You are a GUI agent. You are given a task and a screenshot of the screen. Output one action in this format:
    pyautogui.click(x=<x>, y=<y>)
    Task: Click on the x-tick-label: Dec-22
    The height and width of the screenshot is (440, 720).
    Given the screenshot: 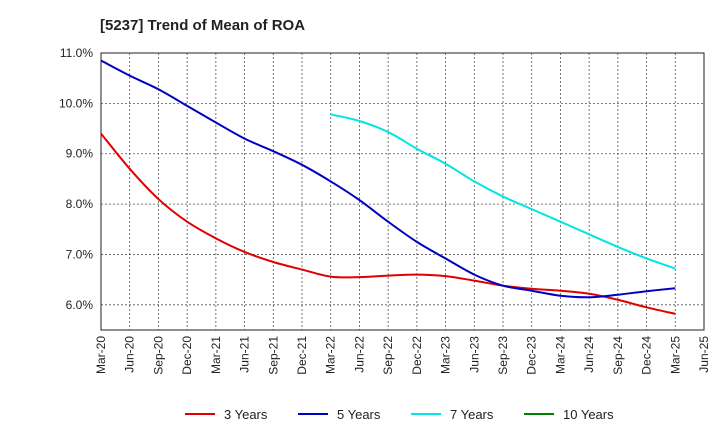 What is the action you would take?
    pyautogui.click(x=417, y=355)
    